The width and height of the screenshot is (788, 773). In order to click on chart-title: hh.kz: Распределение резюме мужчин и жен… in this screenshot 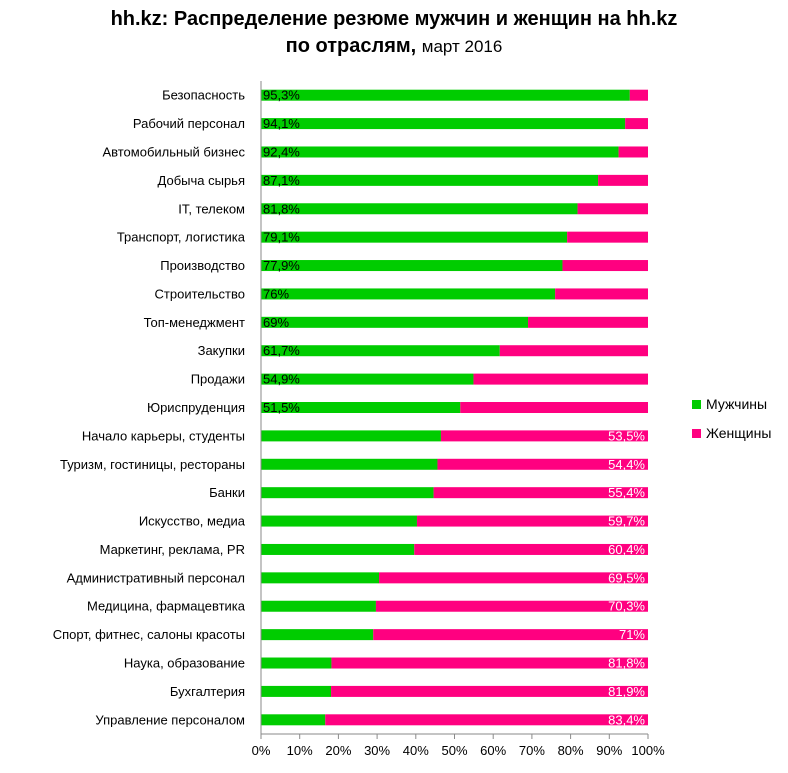, I will do `click(394, 33)`.